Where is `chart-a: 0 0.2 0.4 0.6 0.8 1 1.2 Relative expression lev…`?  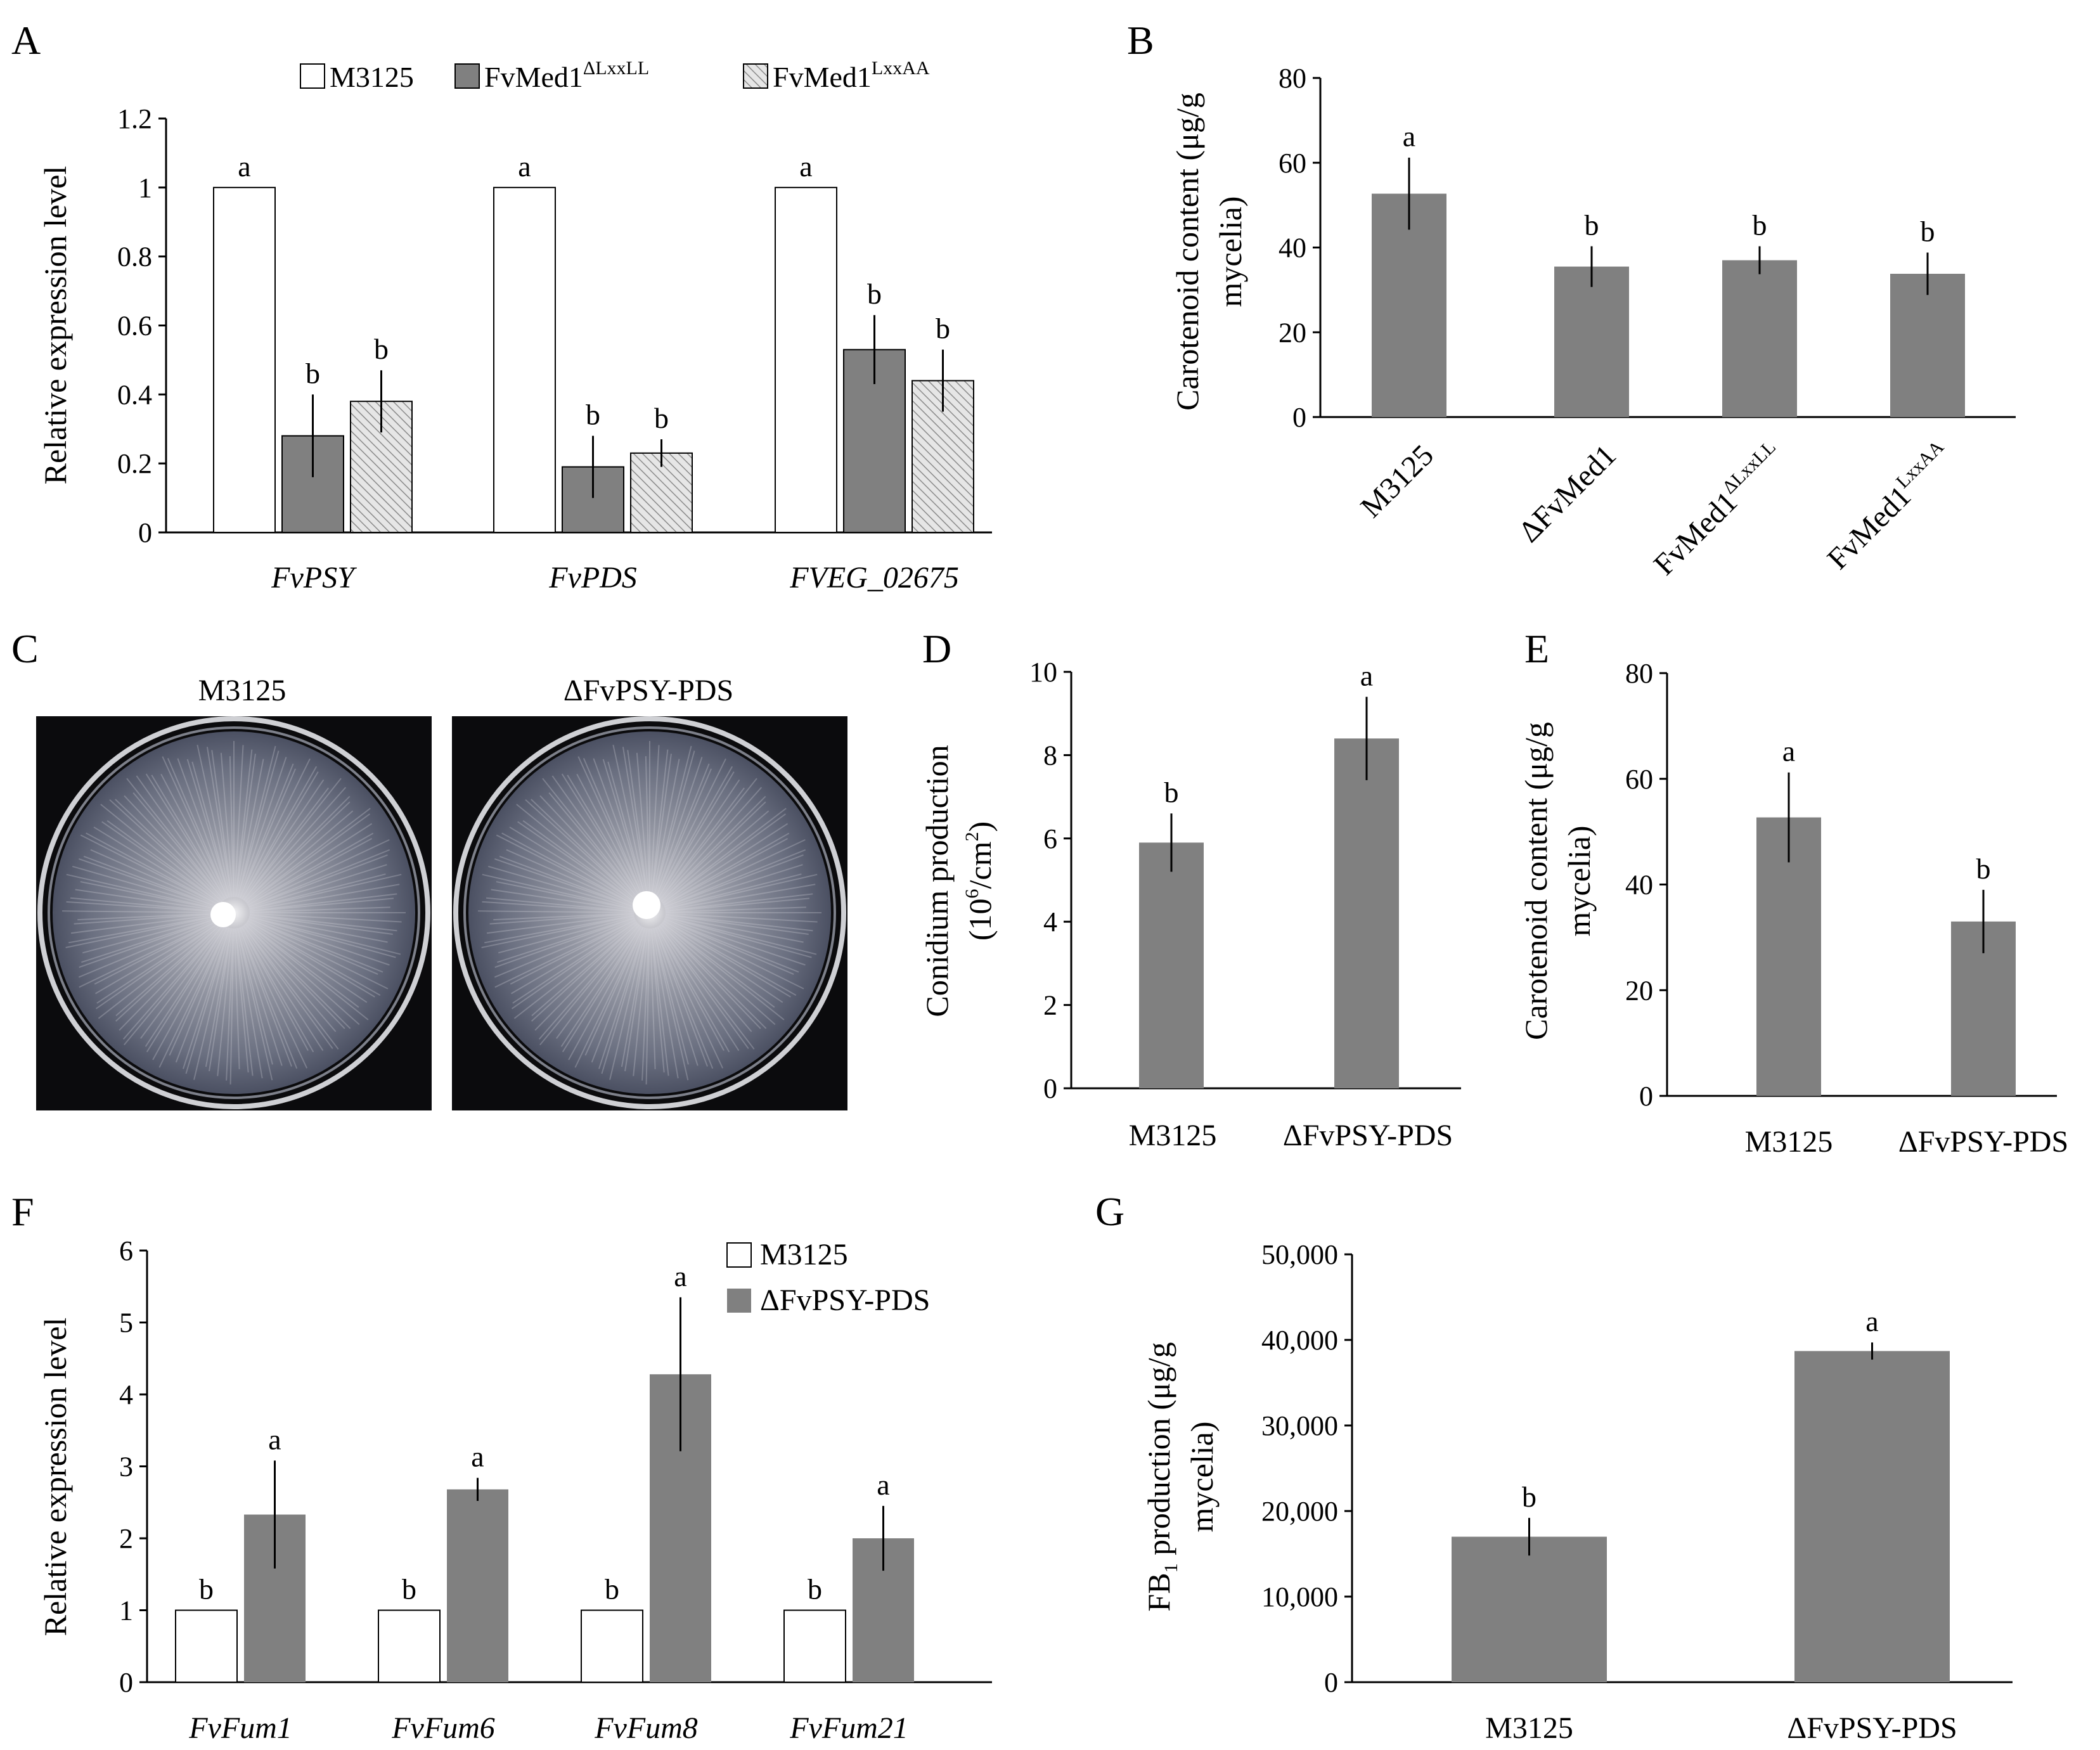 chart-a: 0 0.2 0.4 0.6 0.8 1 1.2 Relative expression lev… is located at coordinates (514, 326).